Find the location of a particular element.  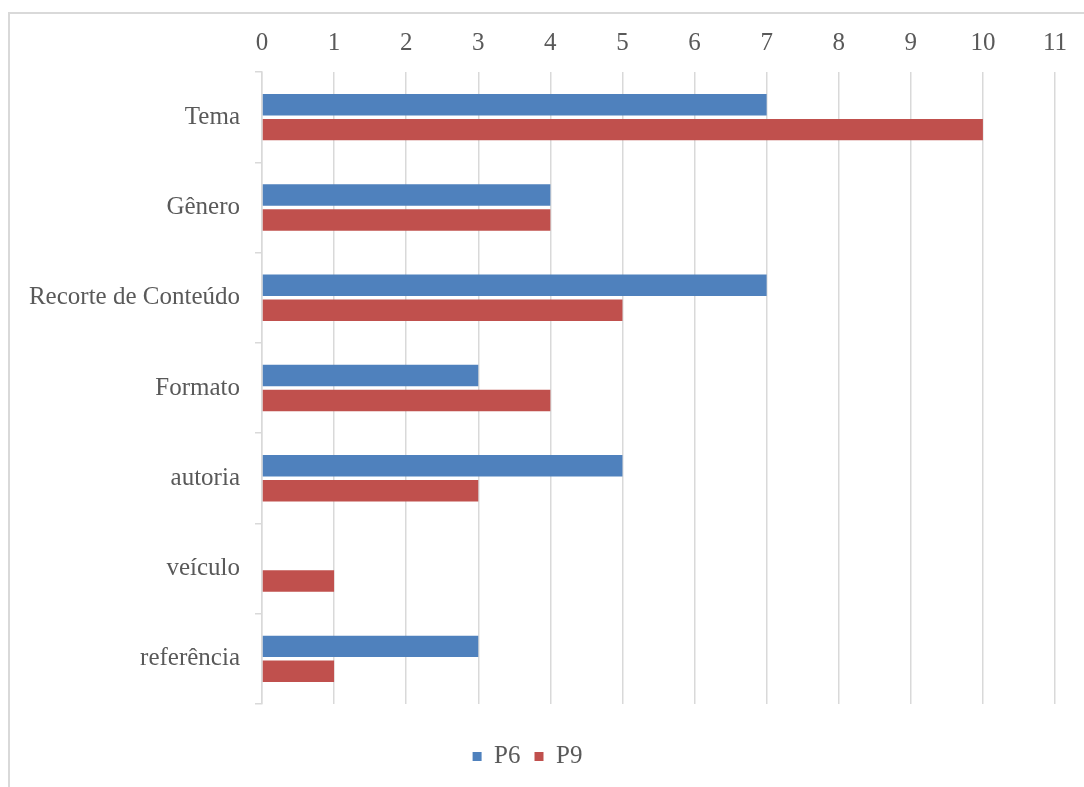

x-tick-label: 5 is located at coordinates (622, 41).